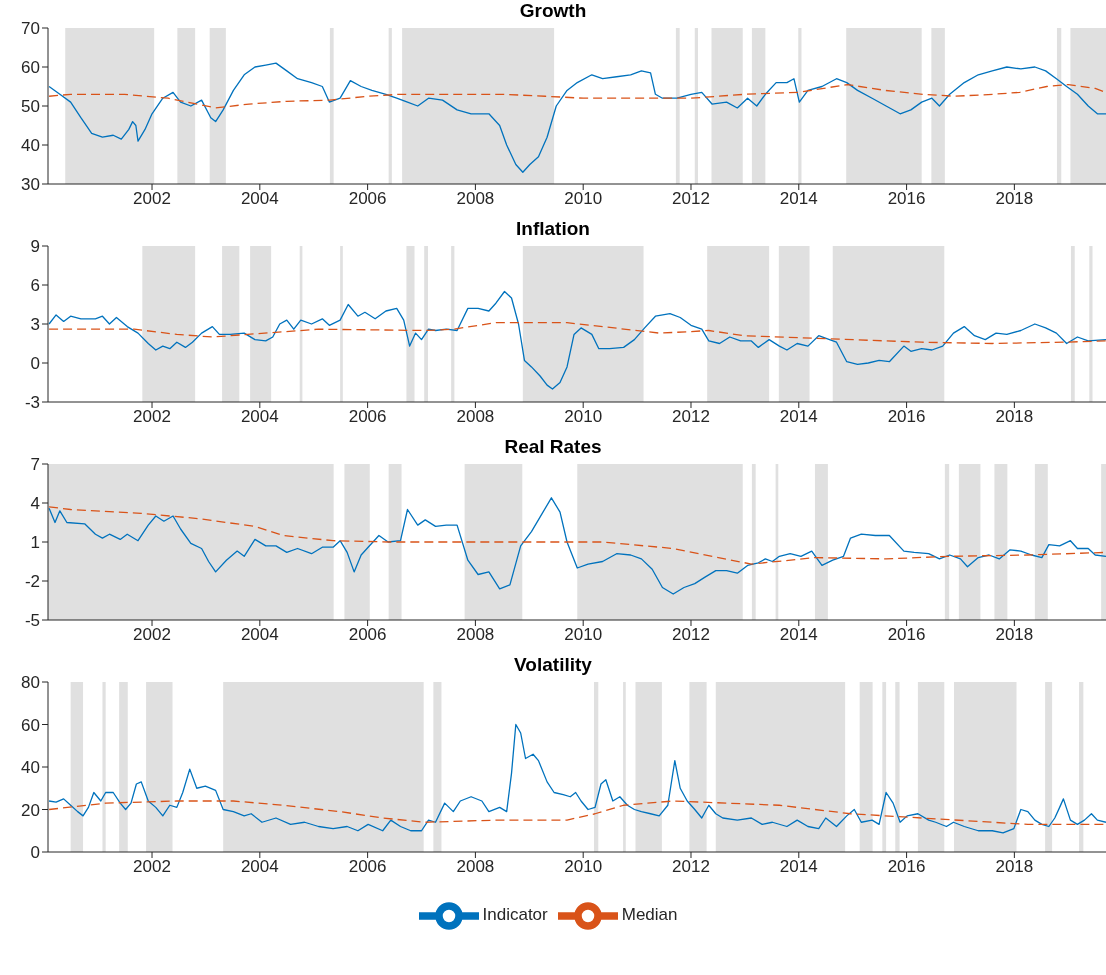 The width and height of the screenshot is (1106, 975). Describe the element at coordinates (35, 247) in the screenshot. I see `y-tick-label: 9` at that location.